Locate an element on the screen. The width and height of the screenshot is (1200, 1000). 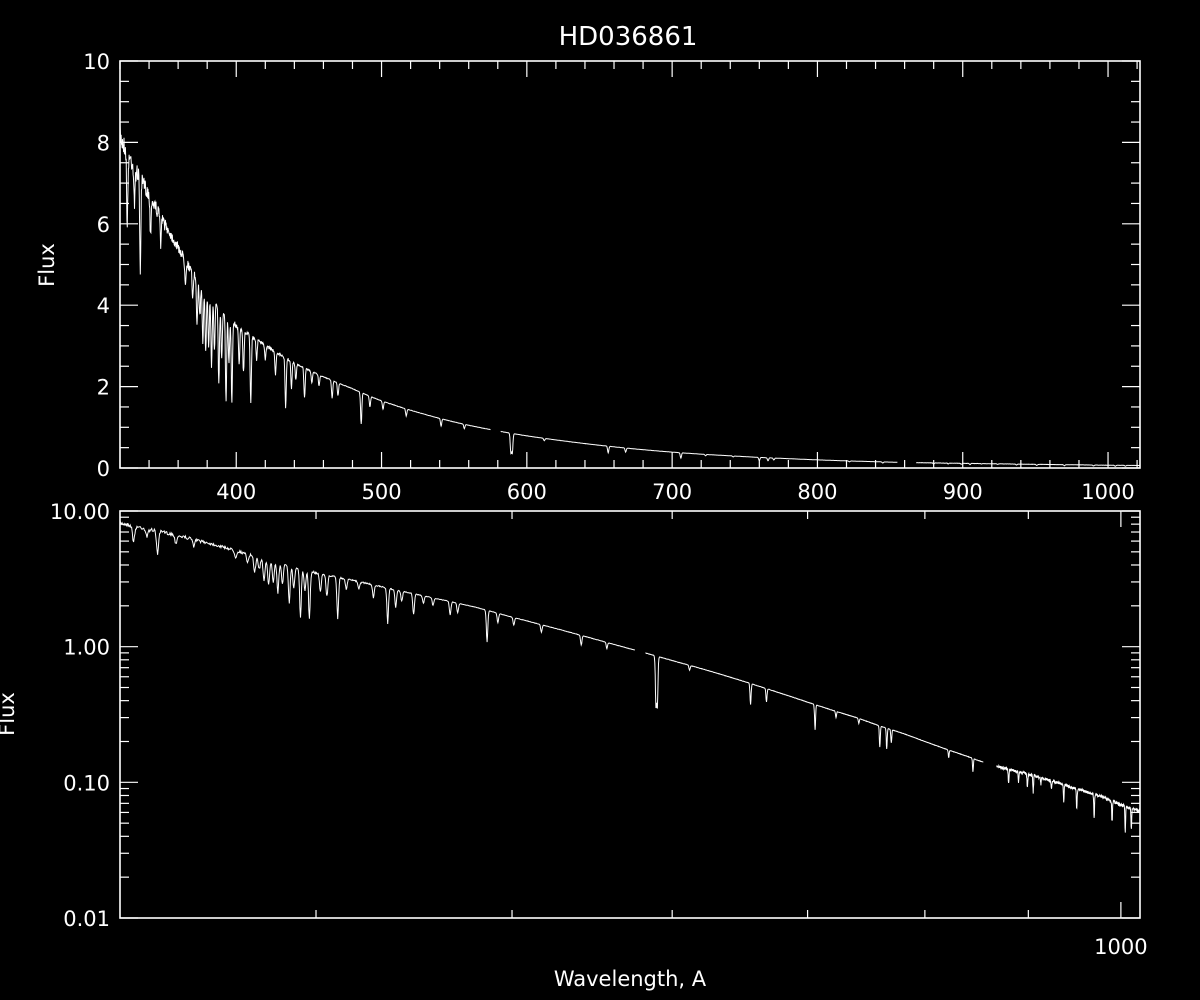
x-tick-label: 500 is located at coordinates (381, 492).